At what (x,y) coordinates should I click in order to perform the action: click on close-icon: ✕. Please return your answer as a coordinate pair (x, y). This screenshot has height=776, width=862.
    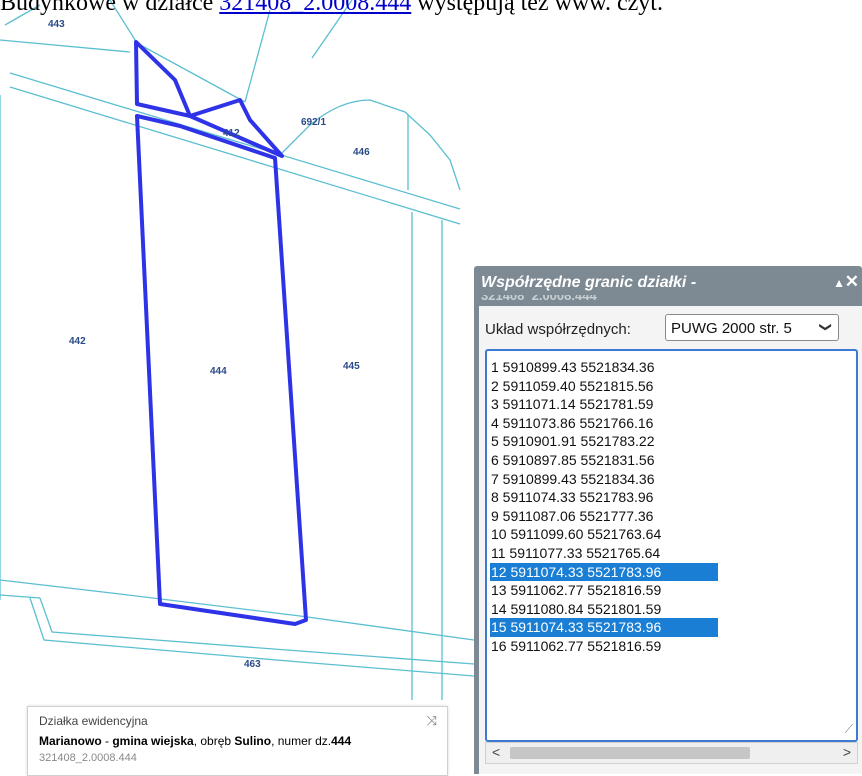
    Looking at the image, I should click on (851, 281).